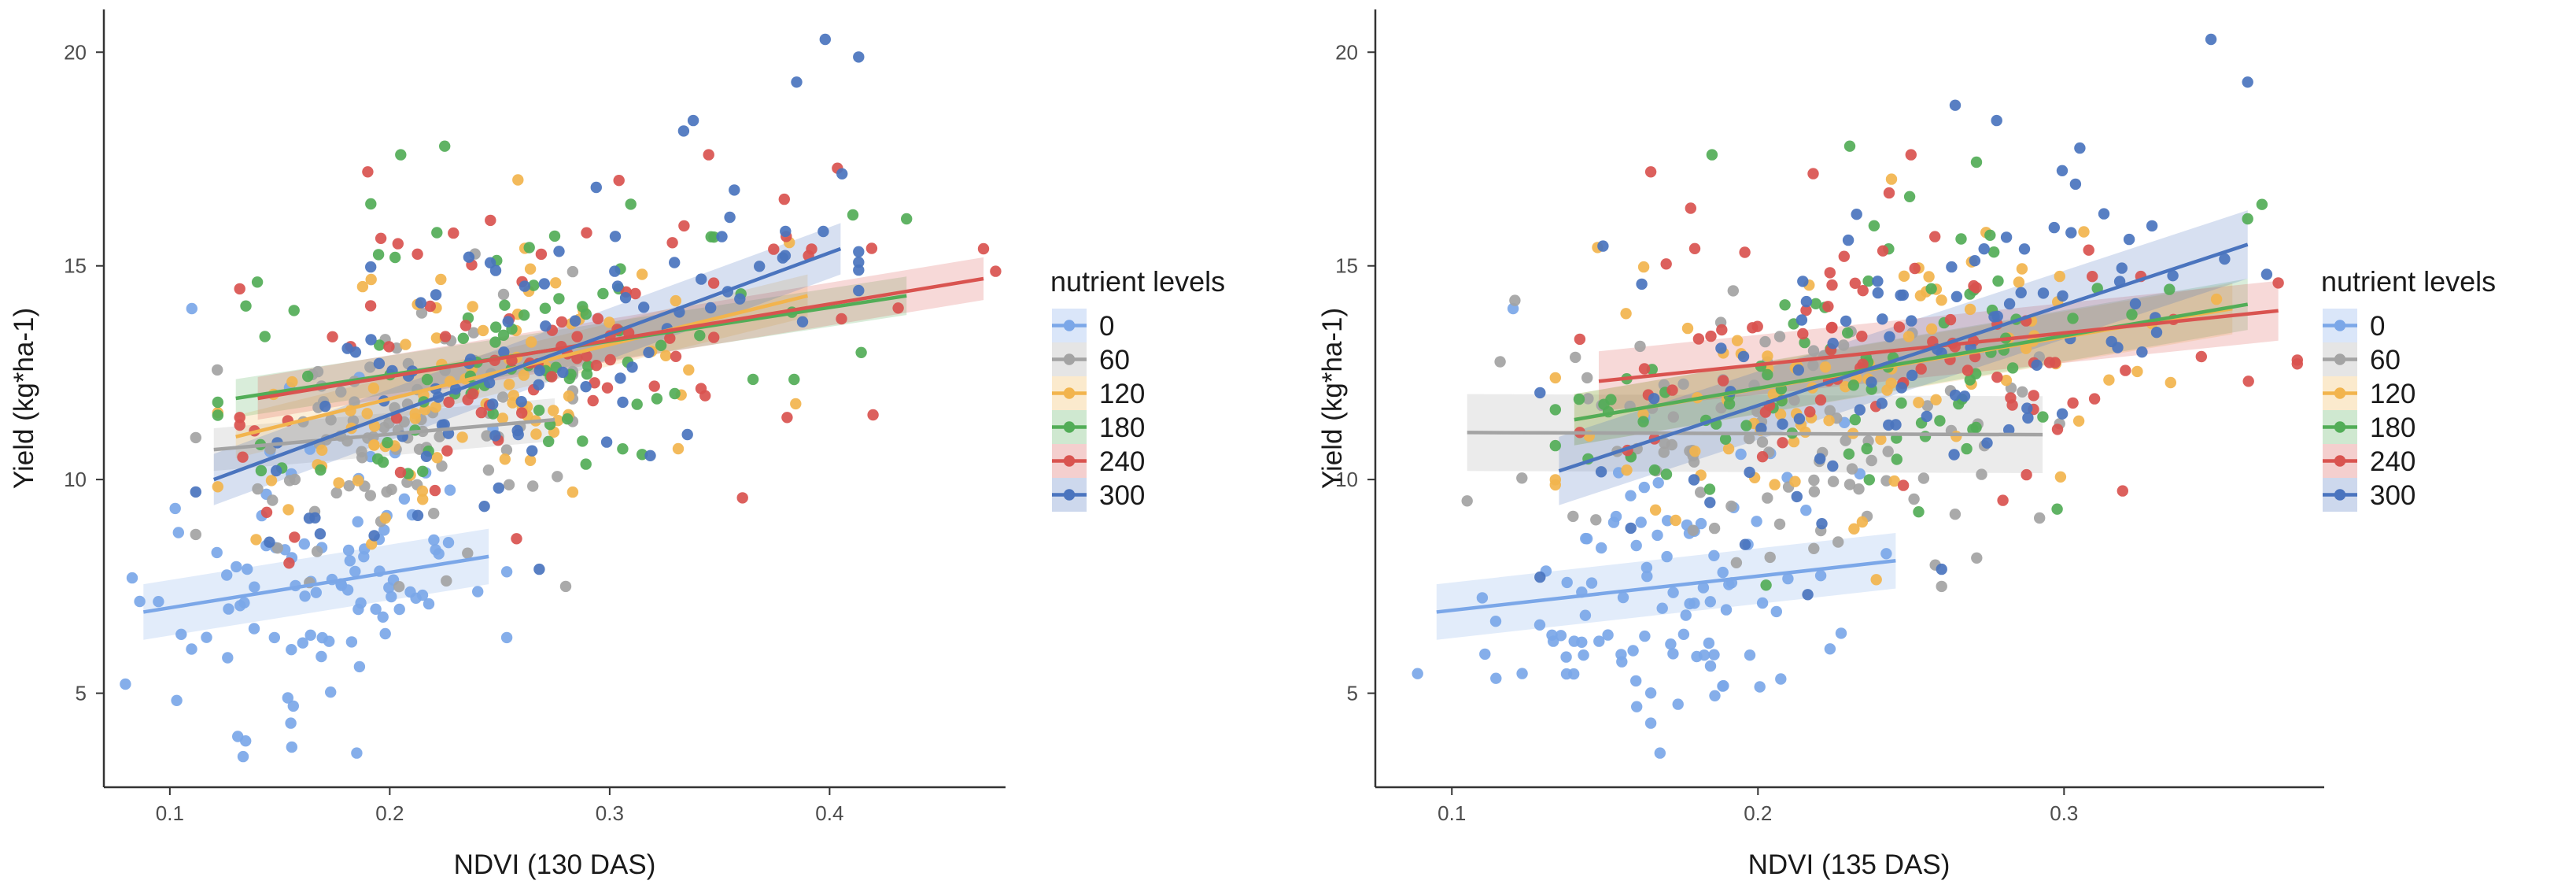 Image resolution: width=2576 pixels, height=888 pixels. Describe the element at coordinates (1758, 813) in the screenshot. I see `x-tick-label: 0.2` at that location.